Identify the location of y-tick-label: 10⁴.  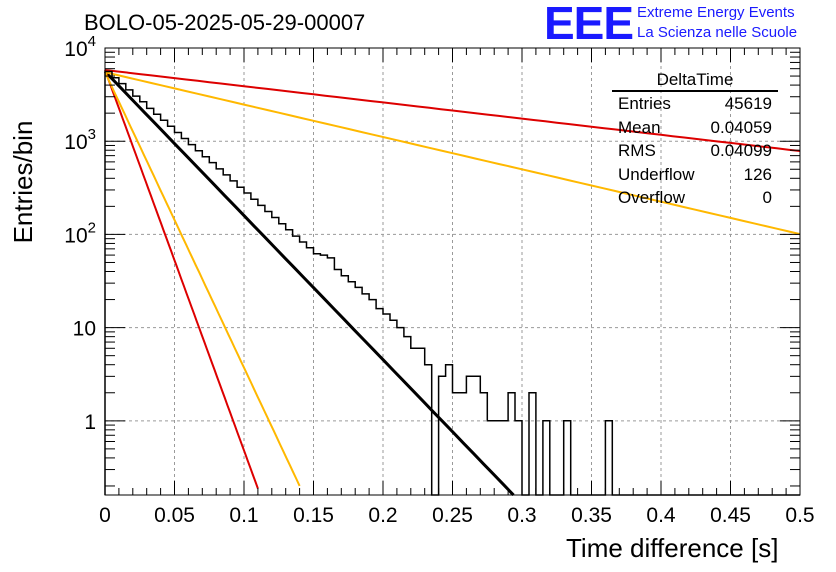
(80, 47).